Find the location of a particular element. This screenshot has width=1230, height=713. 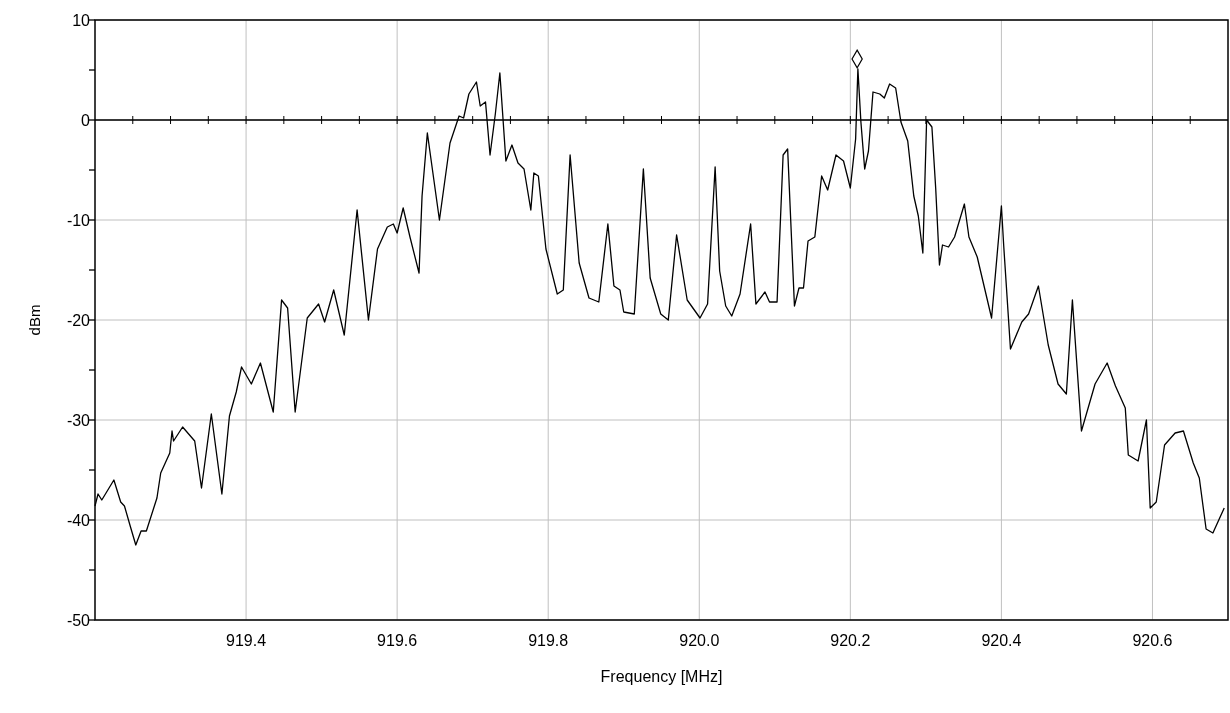

y-tick-label: -40 is located at coordinates (78, 520).